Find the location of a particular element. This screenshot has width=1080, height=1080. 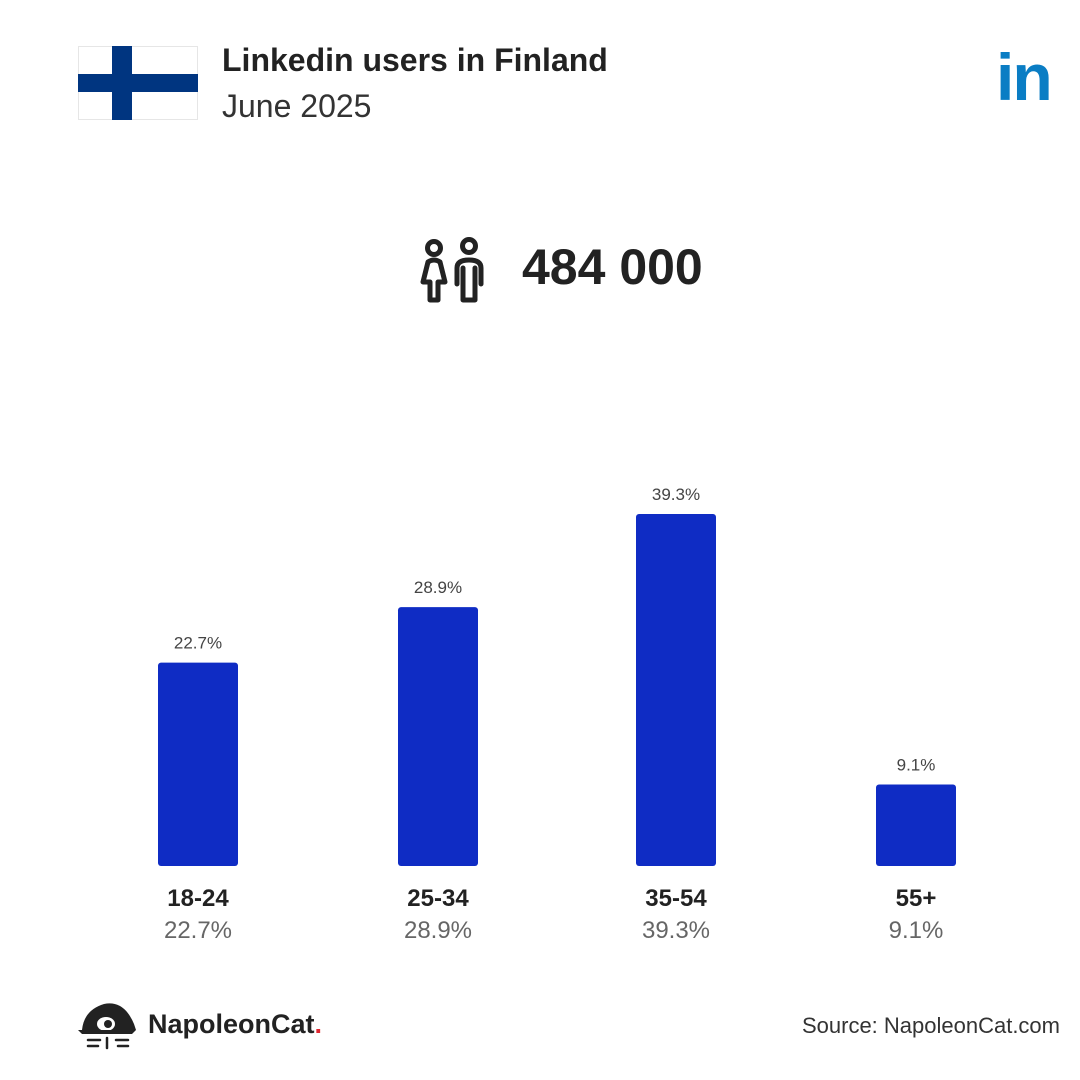

page-title: Linkedin users in Finland is located at coordinates (415, 60).